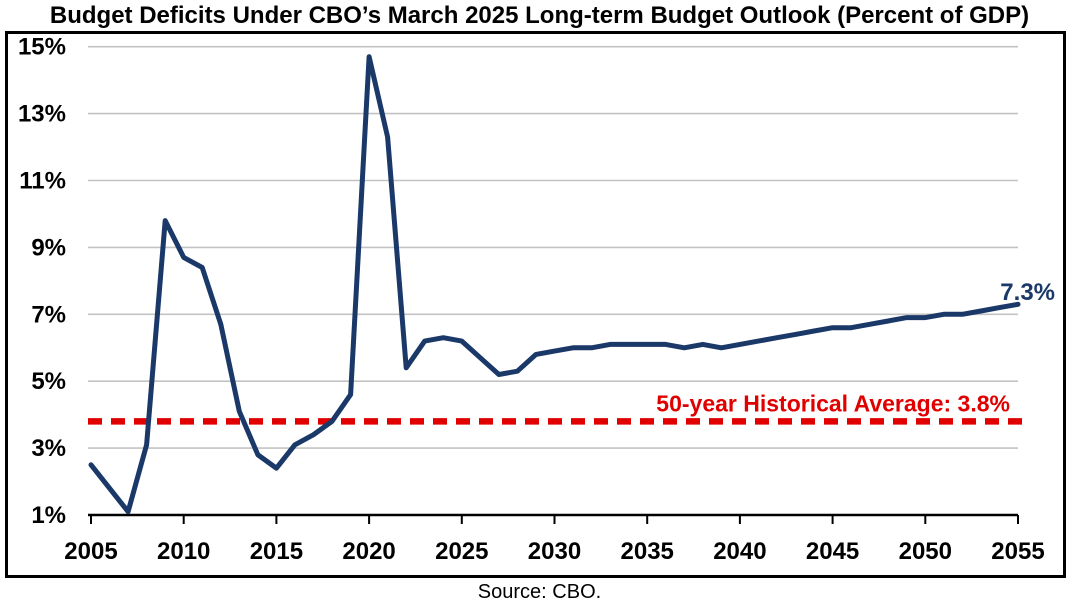 This screenshot has width=1079, height=613. Describe the element at coordinates (48, 314) in the screenshot. I see `y-tick-label: 7%` at that location.